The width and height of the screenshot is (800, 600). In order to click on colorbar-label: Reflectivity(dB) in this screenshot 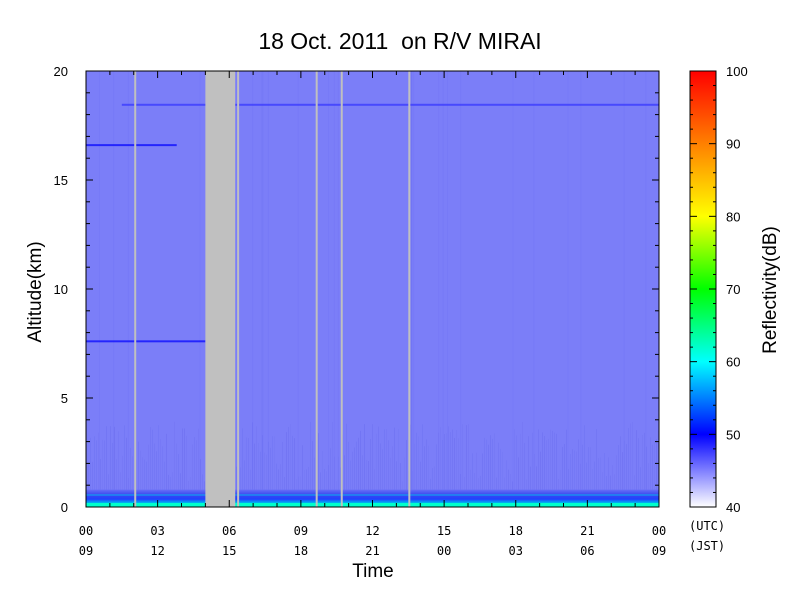, I will do `click(770, 290)`.